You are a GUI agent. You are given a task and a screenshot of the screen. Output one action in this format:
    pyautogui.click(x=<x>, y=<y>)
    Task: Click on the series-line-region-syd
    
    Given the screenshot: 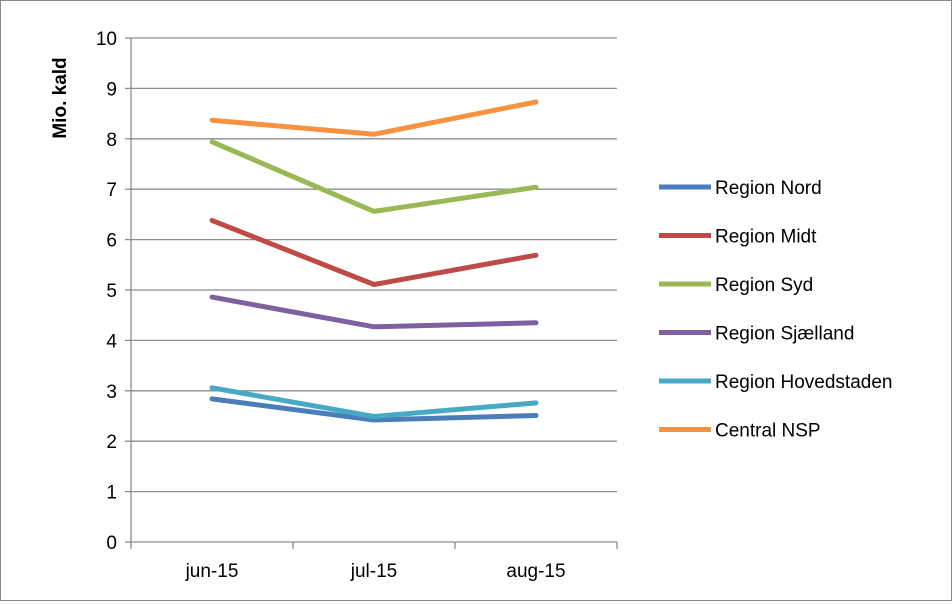 What is the action you would take?
    pyautogui.click(x=374, y=176)
    